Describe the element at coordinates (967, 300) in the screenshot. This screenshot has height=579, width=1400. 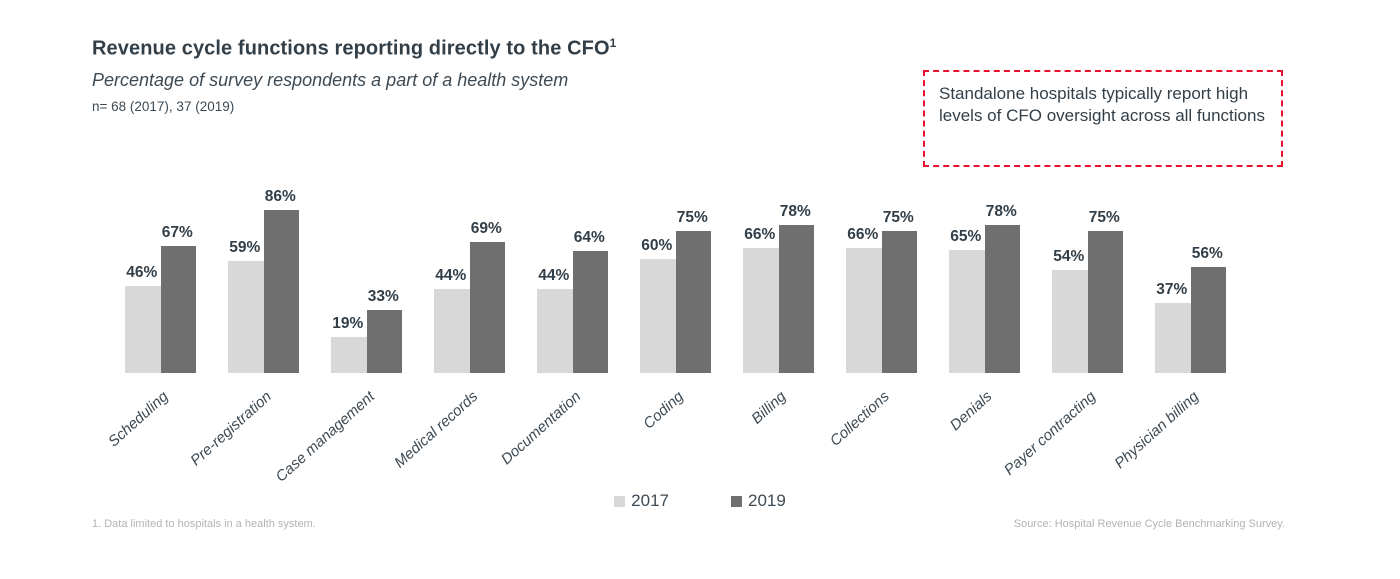
I see `bar-2017: 65%` at that location.